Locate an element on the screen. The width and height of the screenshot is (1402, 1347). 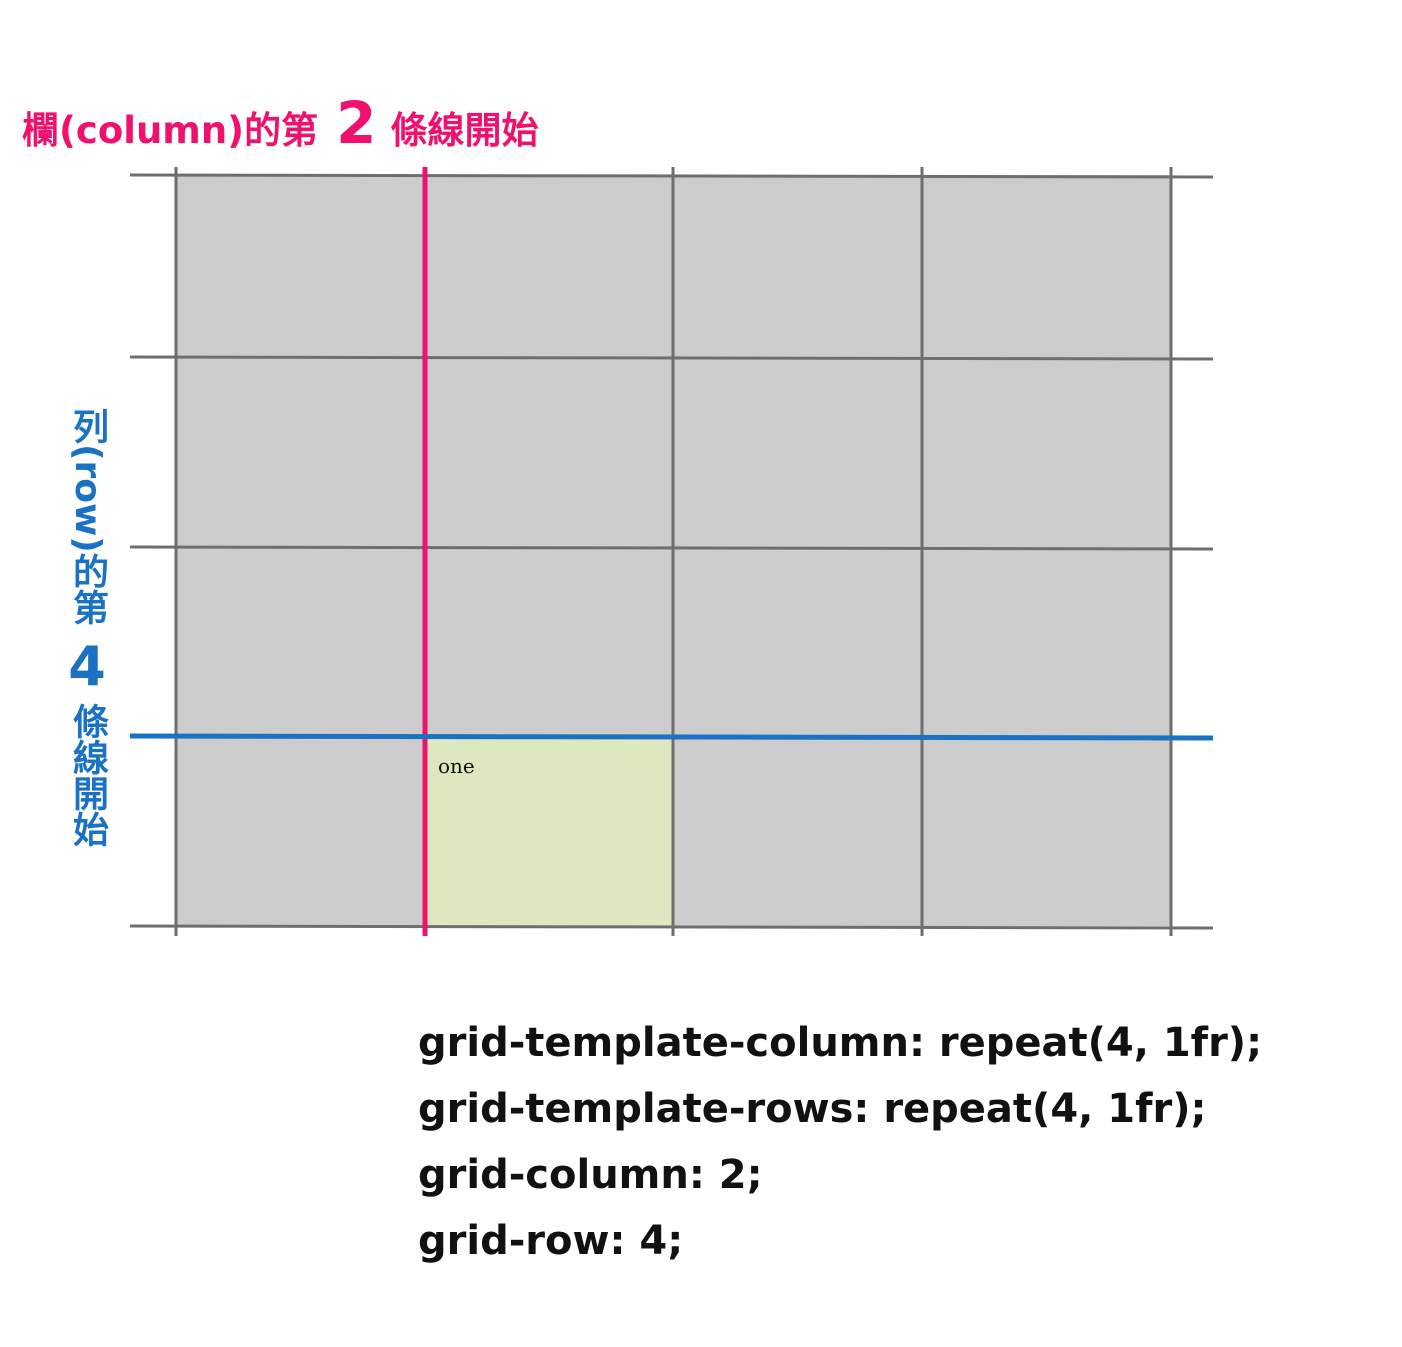
grid-item-one is located at coordinates (549, 831).